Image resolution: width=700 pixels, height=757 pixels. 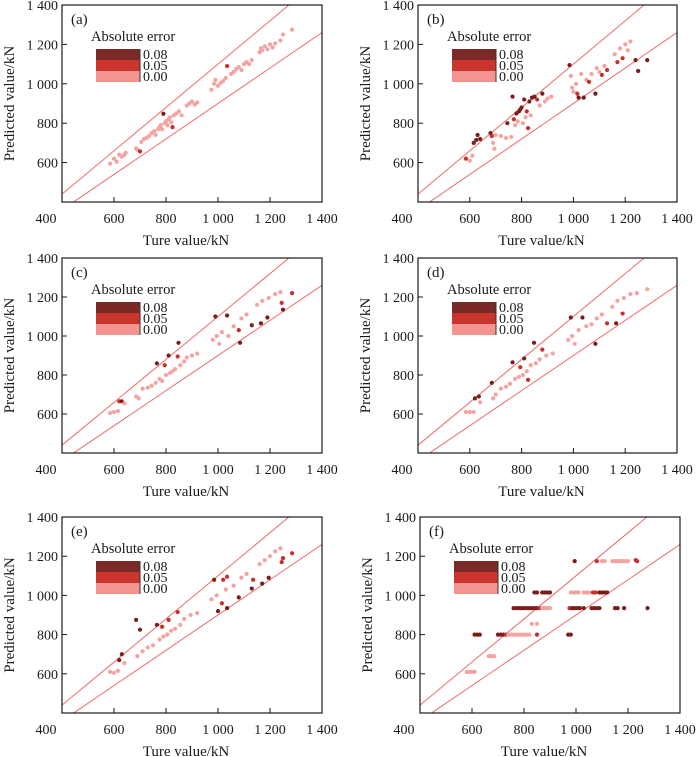 I want to click on x-tick-label: 1 200, so click(x=270, y=730).